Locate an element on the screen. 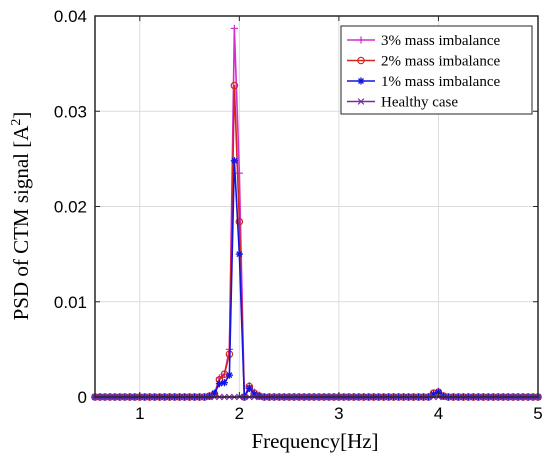 This screenshot has height=467, width=550. legend-entry: Healthy case is located at coordinates (402, 103).